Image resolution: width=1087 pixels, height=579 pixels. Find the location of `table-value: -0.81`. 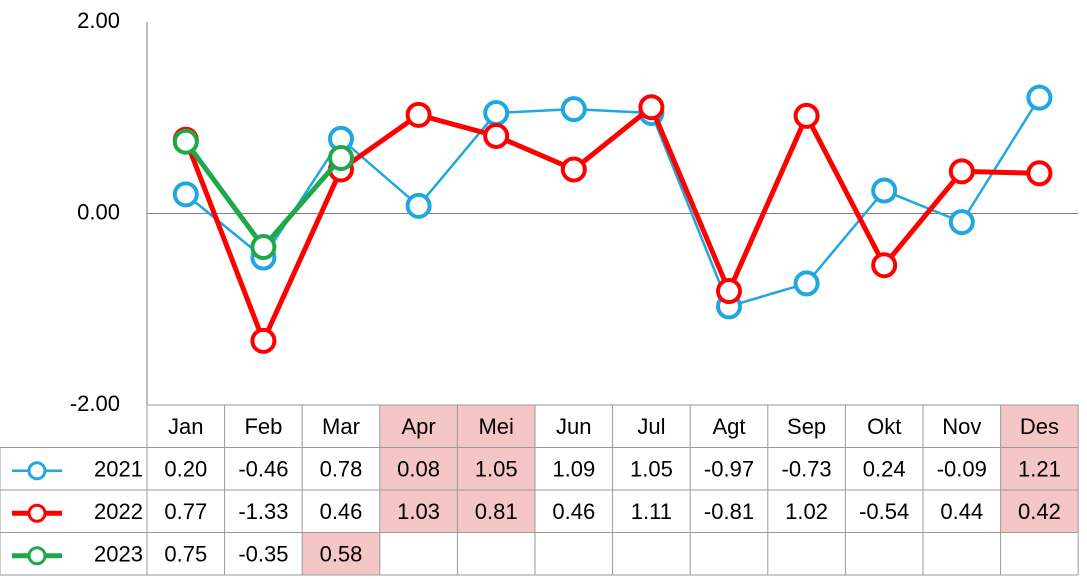

table-value: -0.81 is located at coordinates (729, 511).